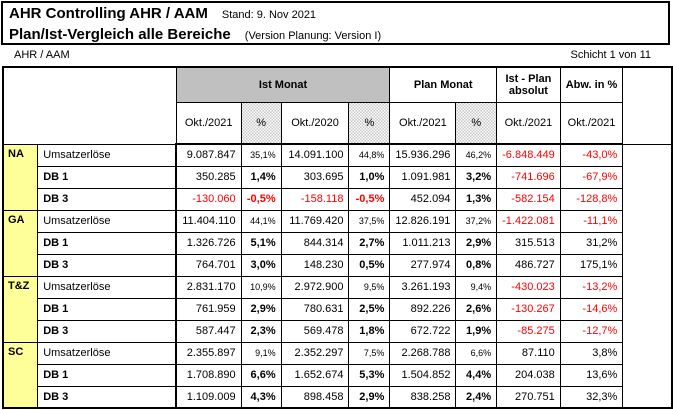 The image size is (673, 410). Describe the element at coordinates (261, 243) in the screenshot. I see `value-cell: 5,1%` at that location.